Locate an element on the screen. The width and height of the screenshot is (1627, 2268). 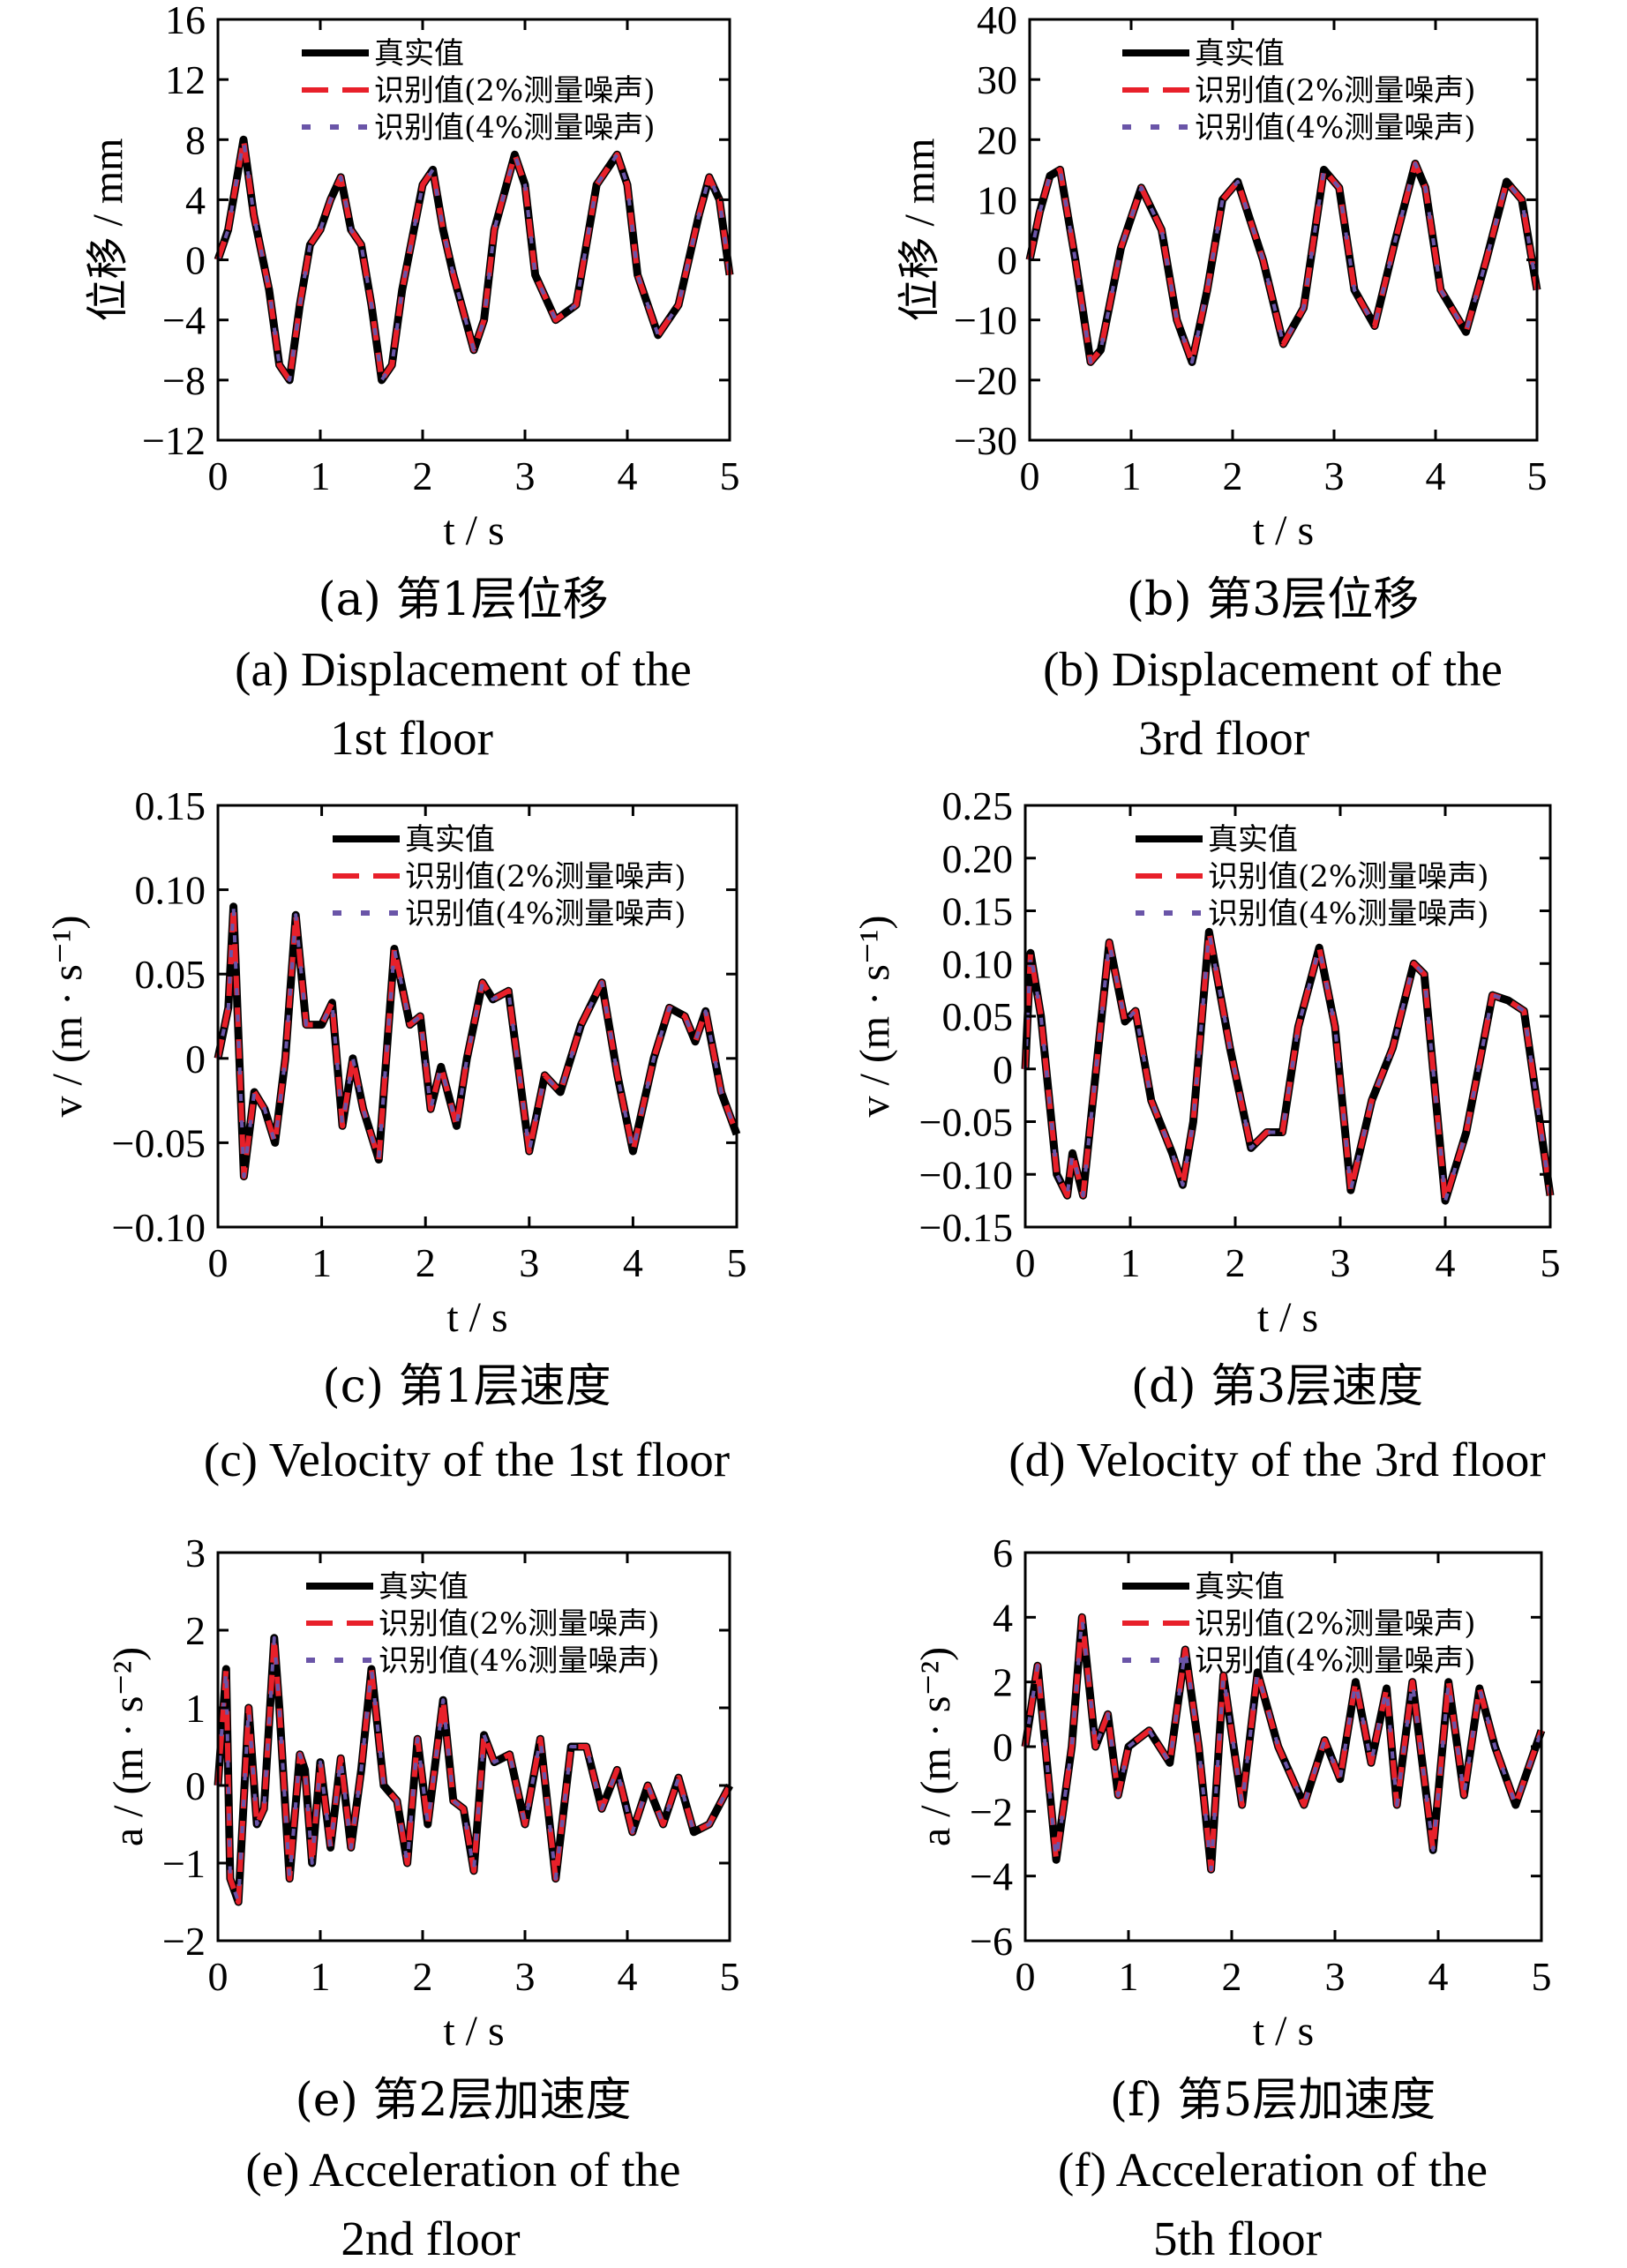
y-tick-label: 16 is located at coordinates (185, 21).